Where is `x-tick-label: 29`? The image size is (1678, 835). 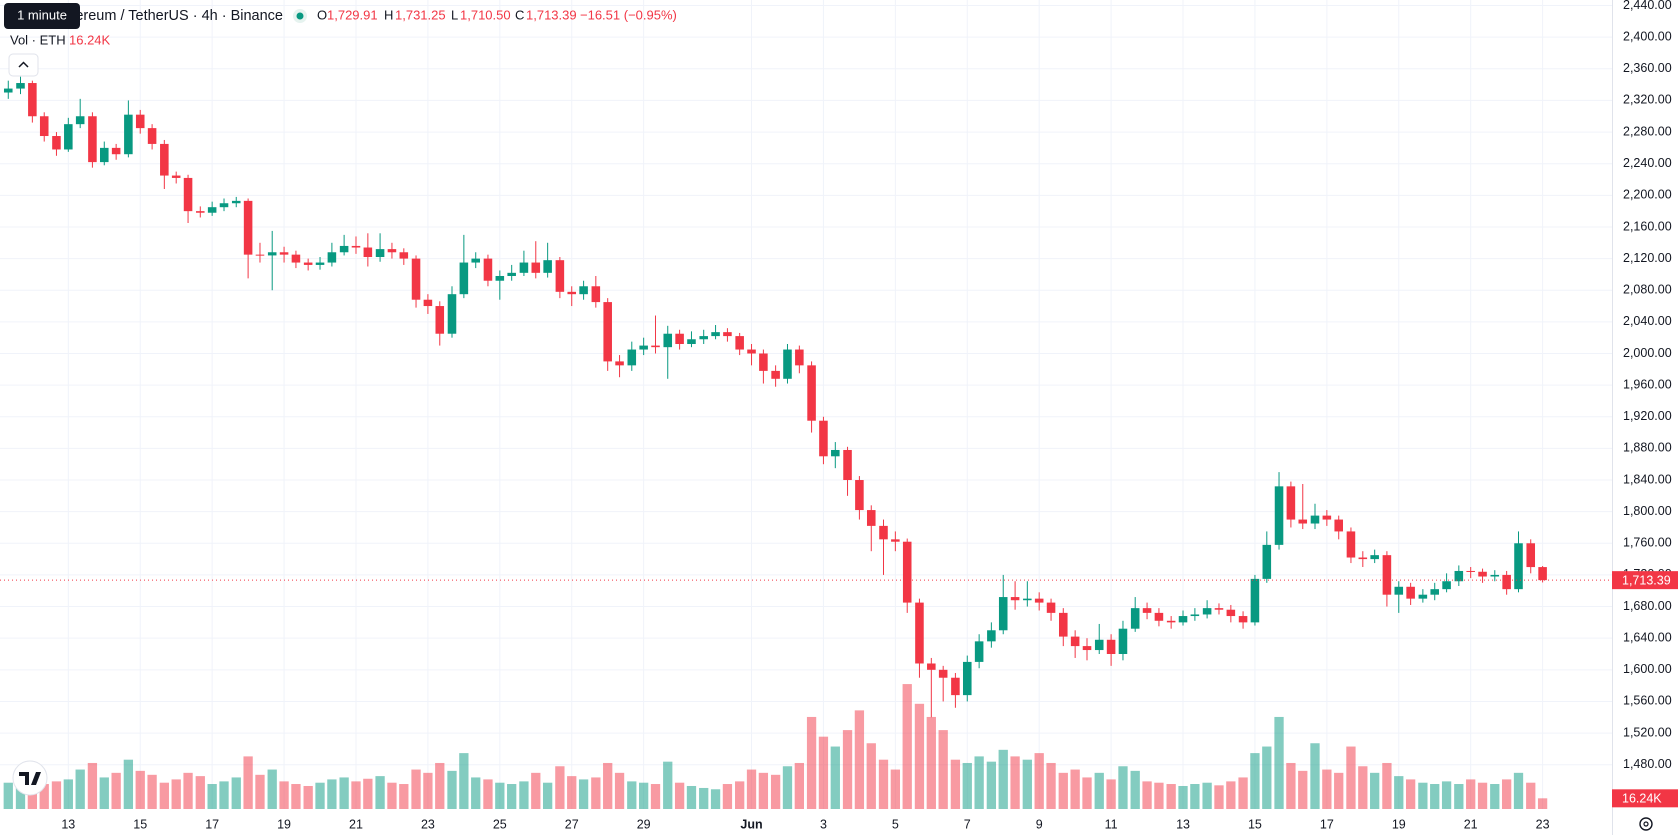 x-tick-label: 29 is located at coordinates (644, 824).